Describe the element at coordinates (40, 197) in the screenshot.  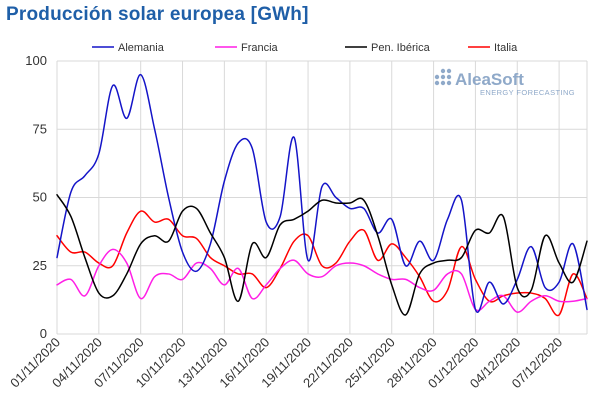
I see `y-tick-label: 50` at that location.